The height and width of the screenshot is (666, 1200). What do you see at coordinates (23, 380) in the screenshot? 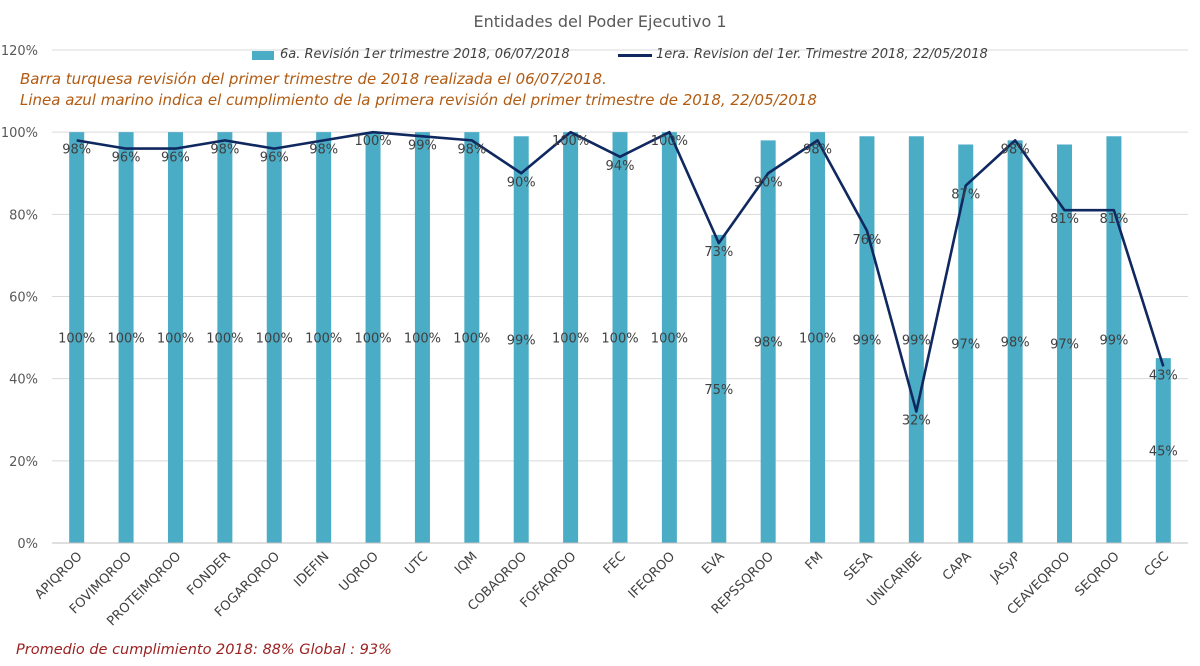
I see `y-tick-label: 40%` at bounding box center [23, 380].